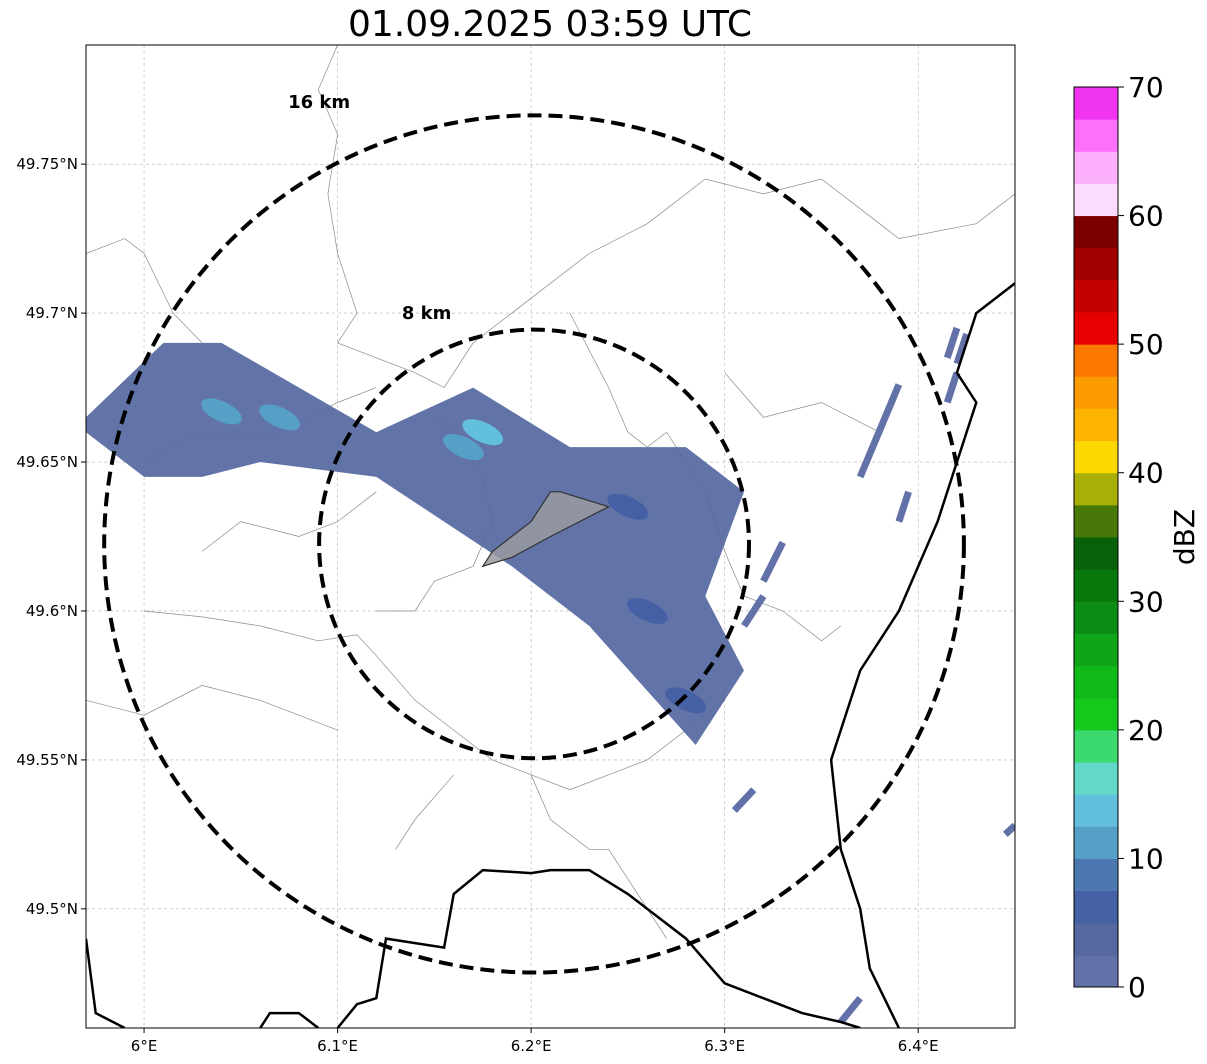 Image resolution: width=1207 pixels, height=1064 pixels. Describe the element at coordinates (1146, 344) in the screenshot. I see `colorbar-tick-label: 50` at that location.